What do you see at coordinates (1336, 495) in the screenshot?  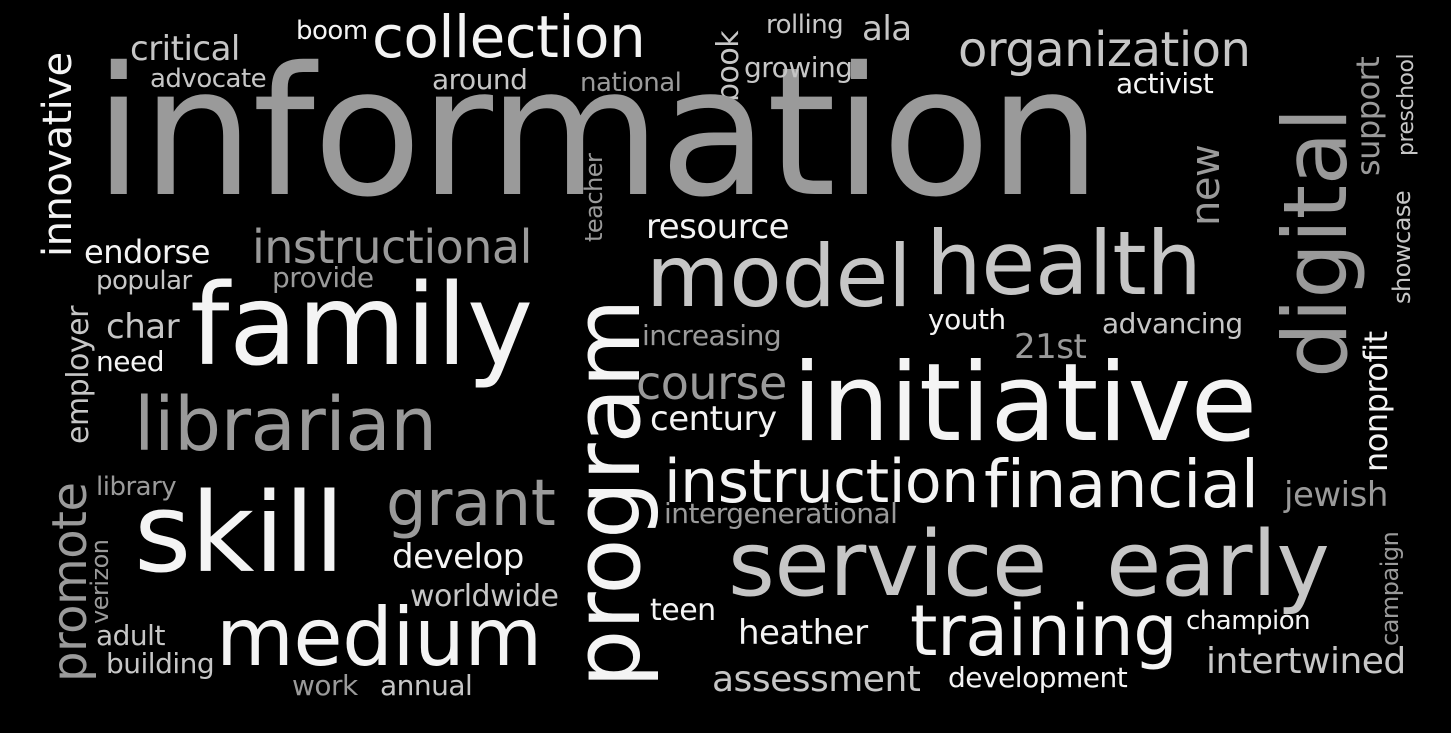 I see `word-jewish: jewish` at bounding box center [1336, 495].